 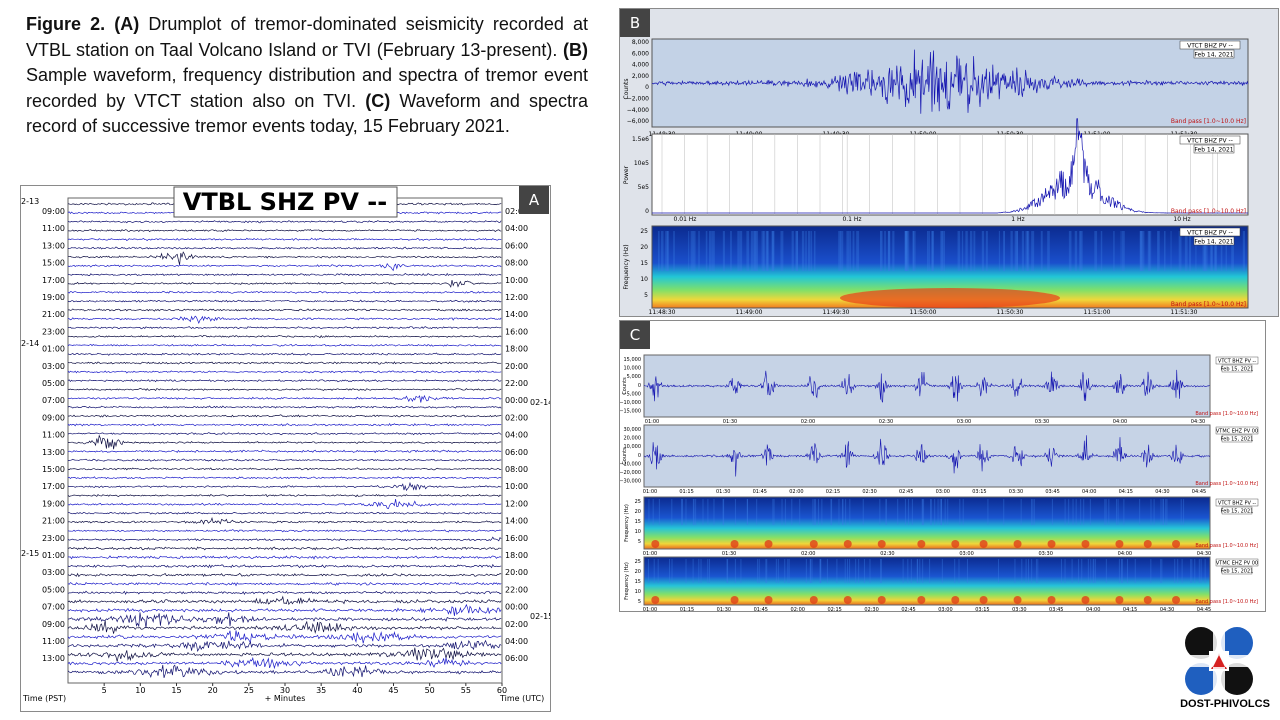 I want to click on spec-y-tick: 20, so click(x=644, y=247).